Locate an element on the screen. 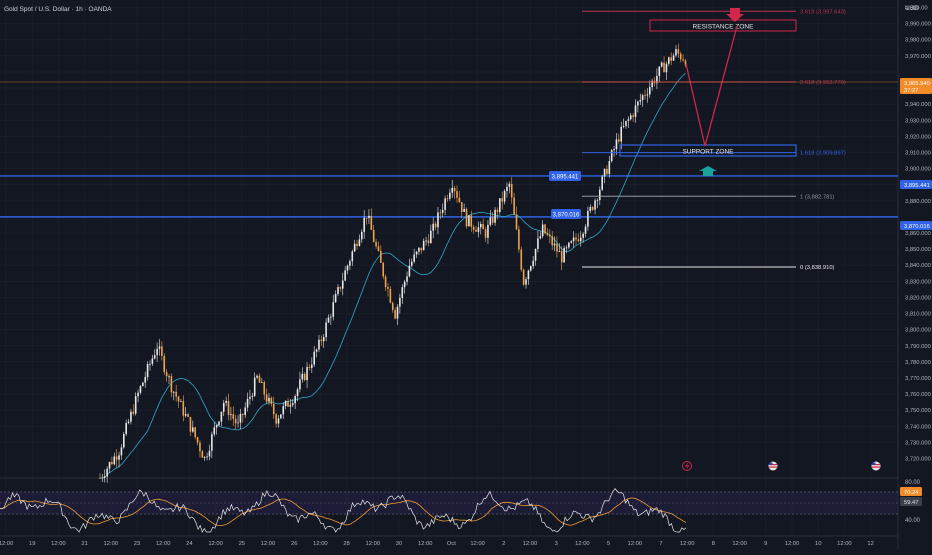  currency-label: USD is located at coordinates (912, 8).